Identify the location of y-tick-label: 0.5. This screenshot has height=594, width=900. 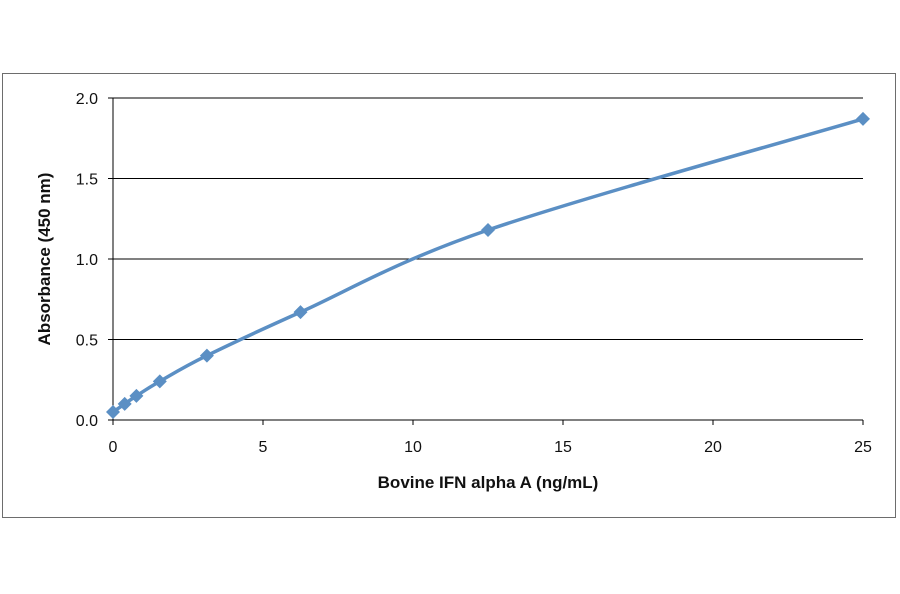
(87, 341).